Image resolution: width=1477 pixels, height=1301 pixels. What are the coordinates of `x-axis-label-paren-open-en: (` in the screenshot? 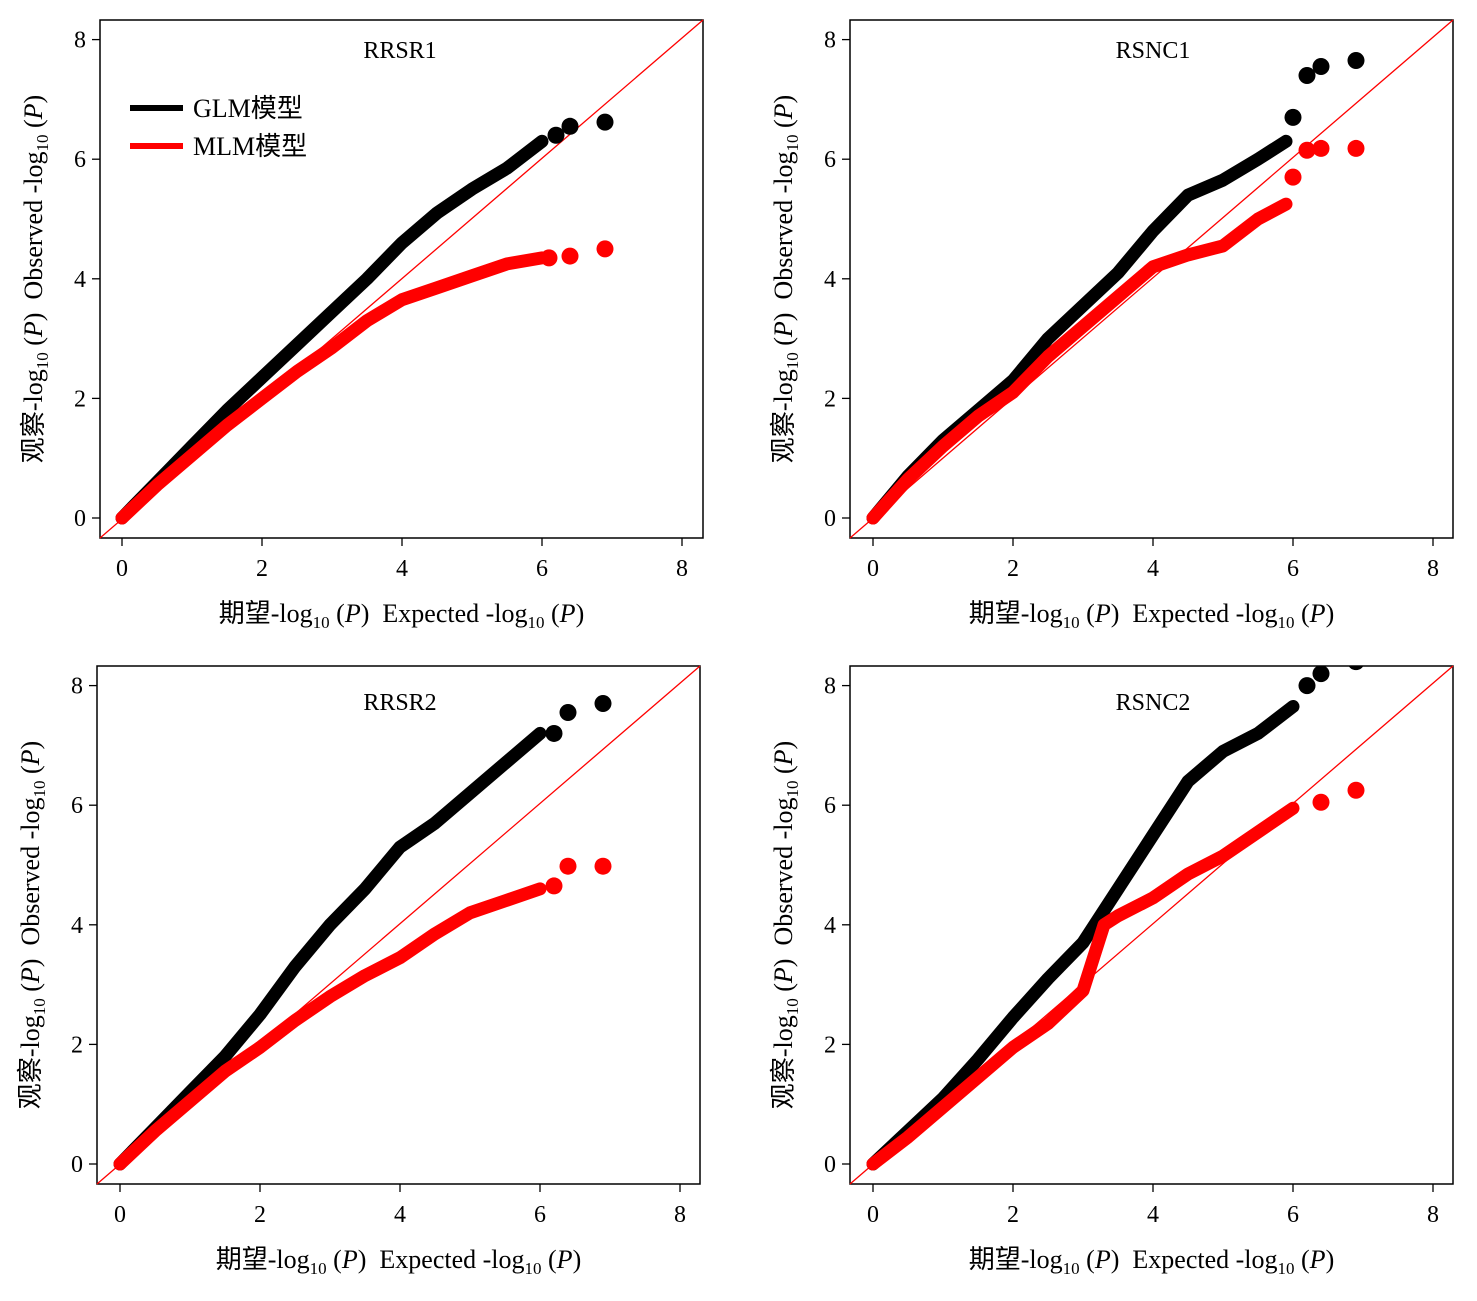 It's located at (1302, 1259).